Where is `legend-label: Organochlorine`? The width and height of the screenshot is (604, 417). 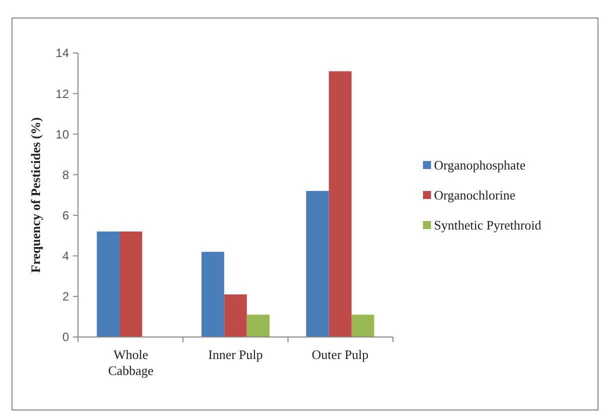 legend-label: Organochlorine is located at coordinates (475, 195).